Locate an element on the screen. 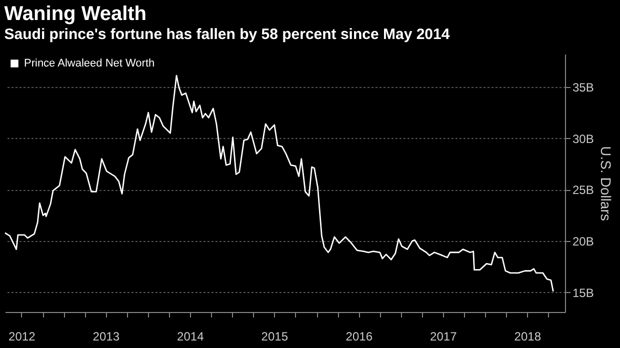  chart-title: Waning Wealth is located at coordinates (75, 14).